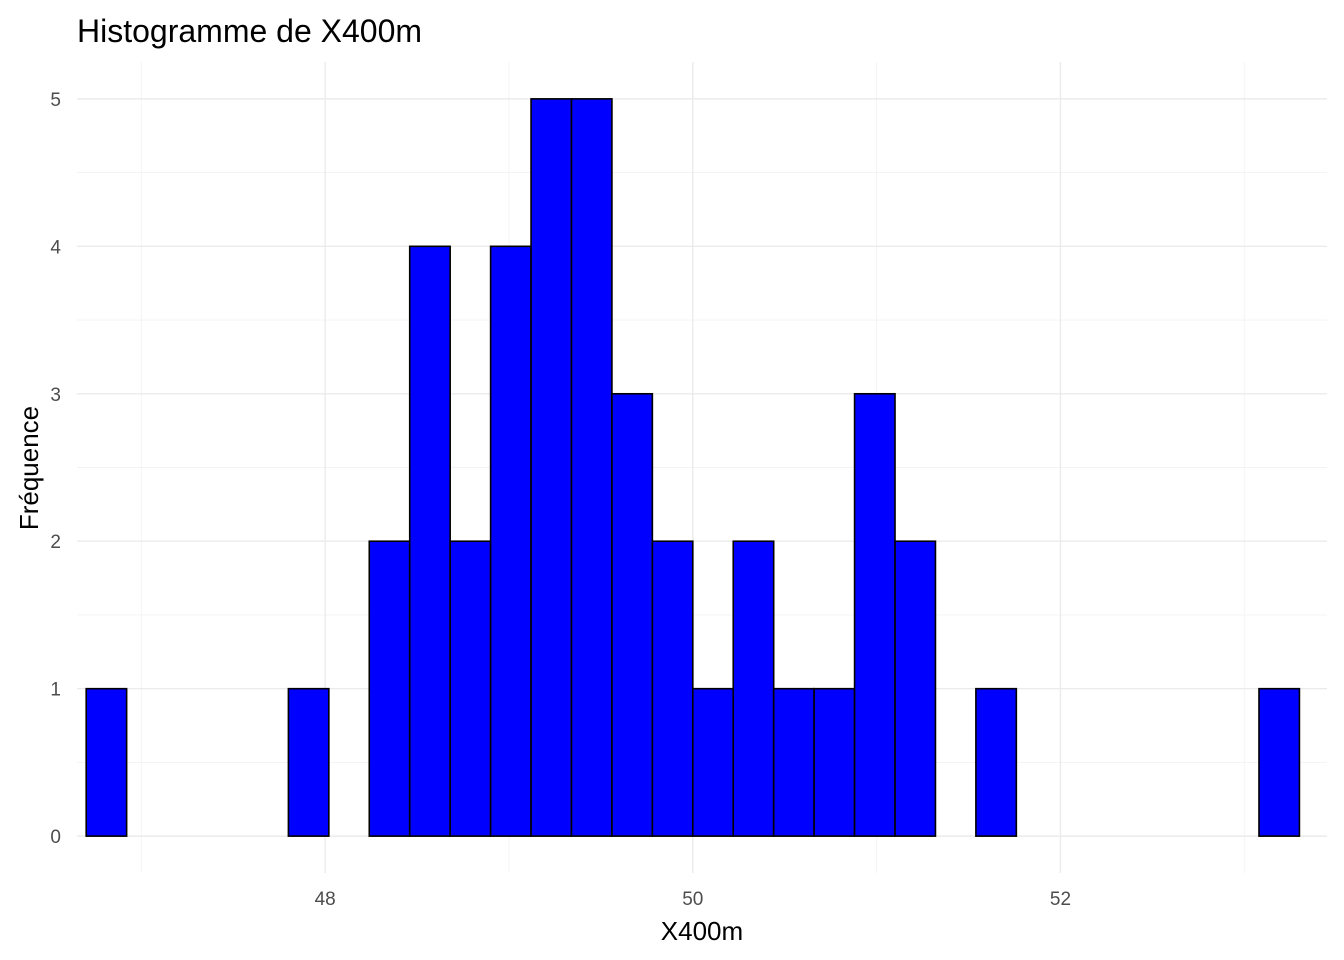 This screenshot has width=1344, height=960. I want to click on y-tick-label: 0, so click(55, 837).